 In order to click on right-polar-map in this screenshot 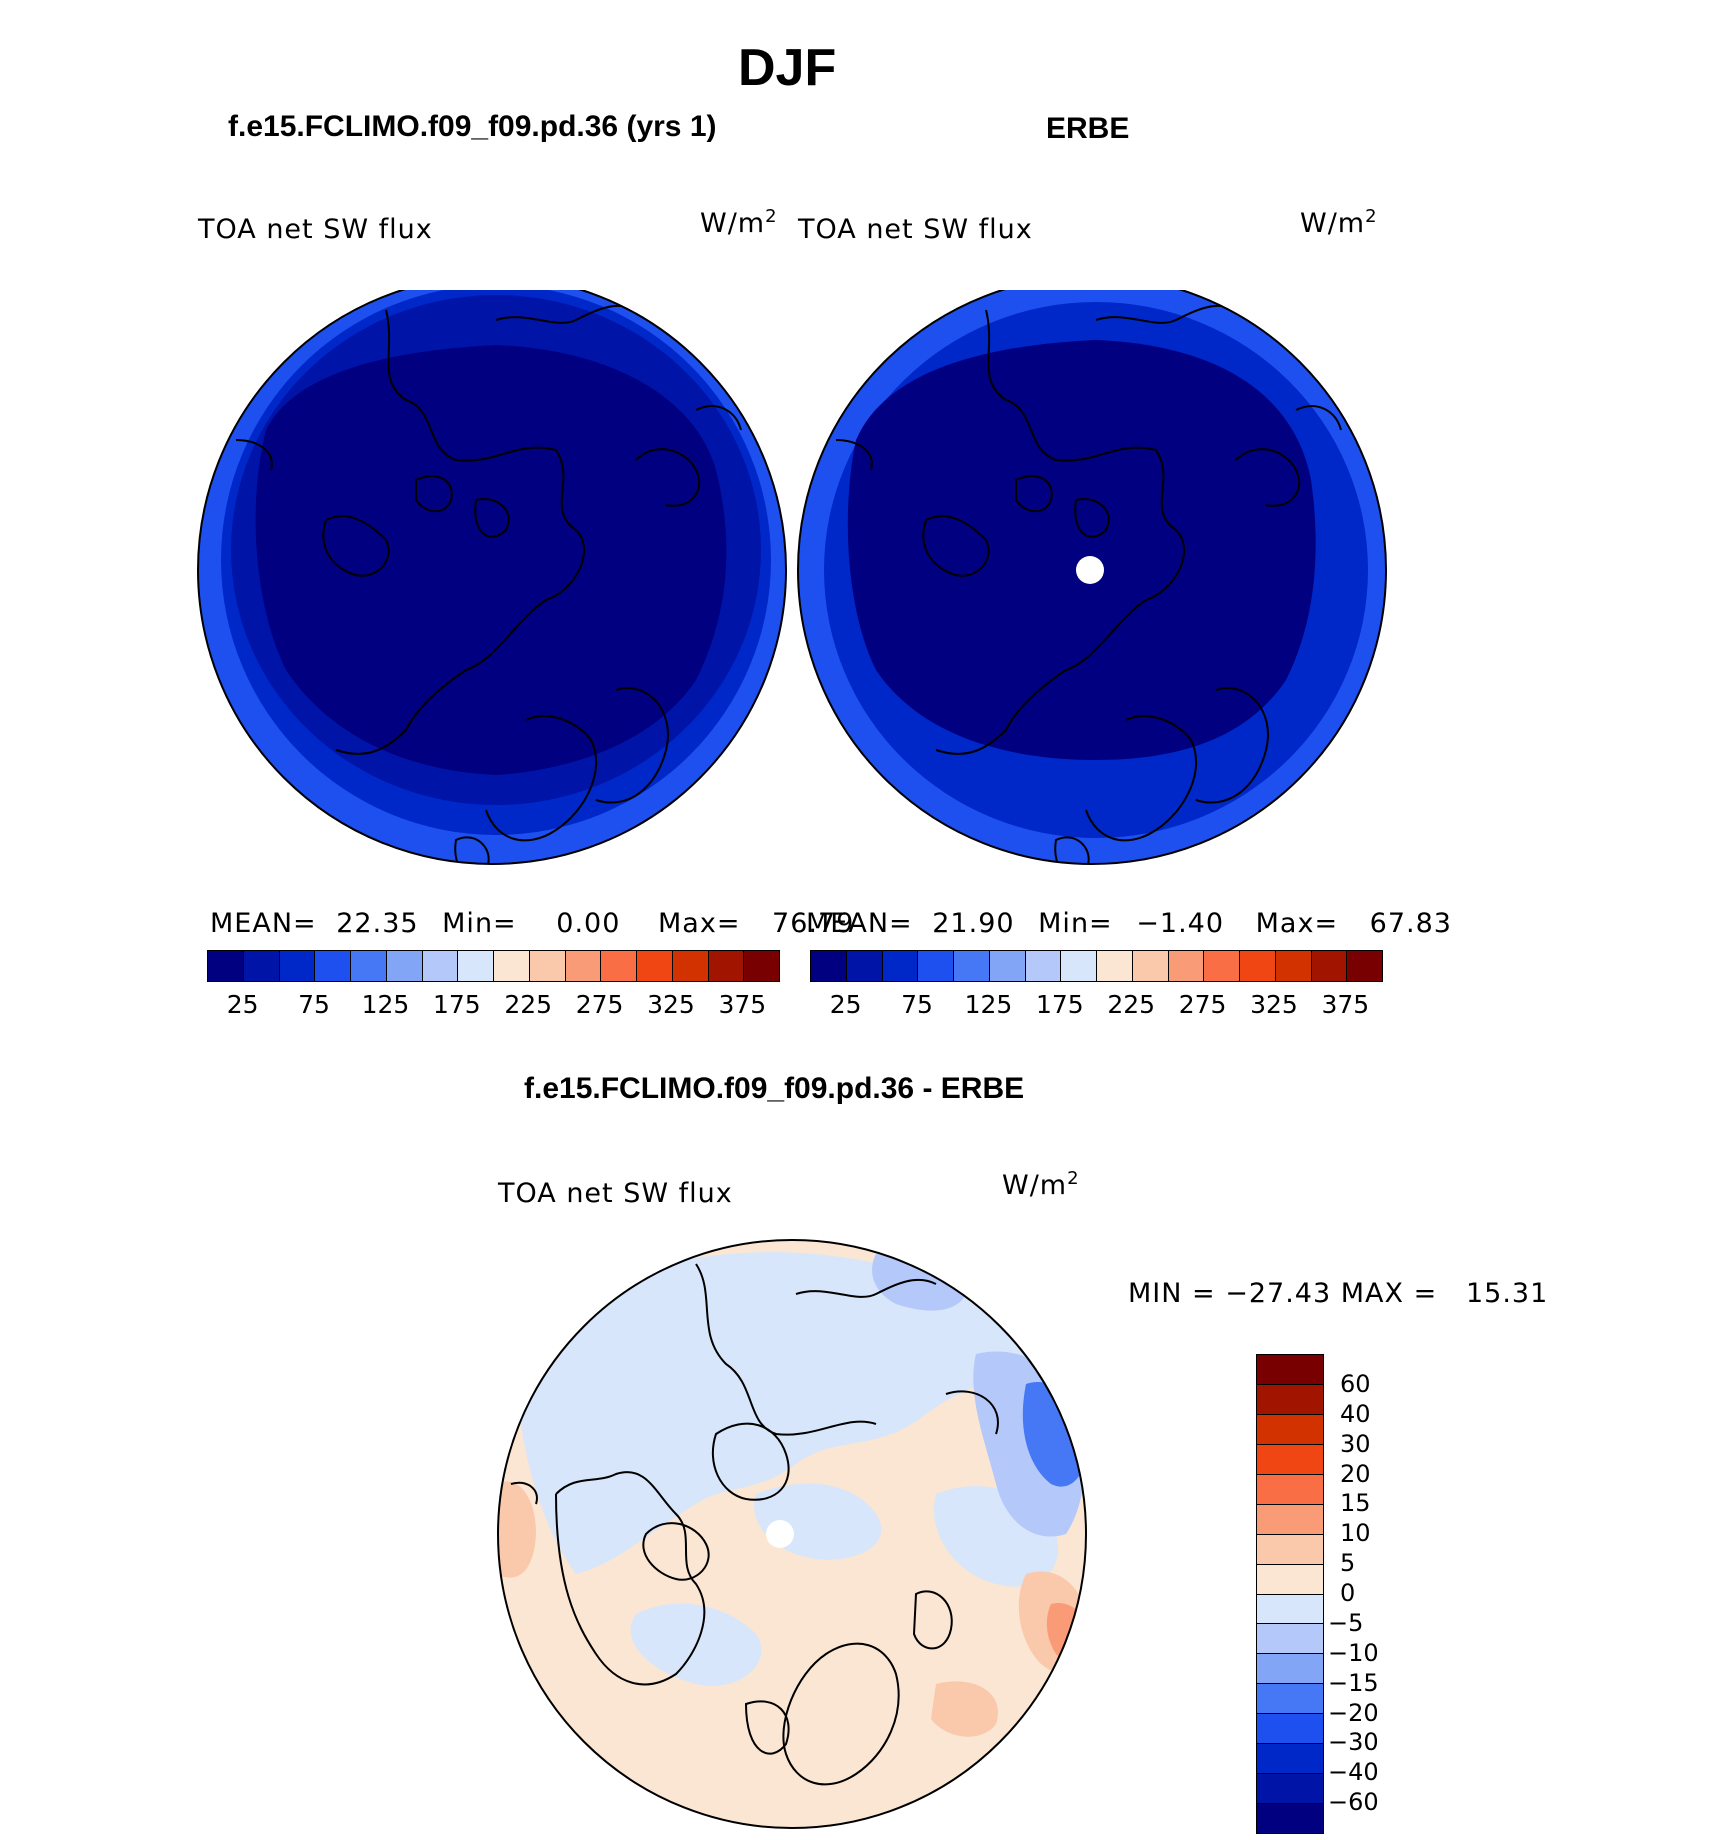, I will do `click(1092, 577)`.